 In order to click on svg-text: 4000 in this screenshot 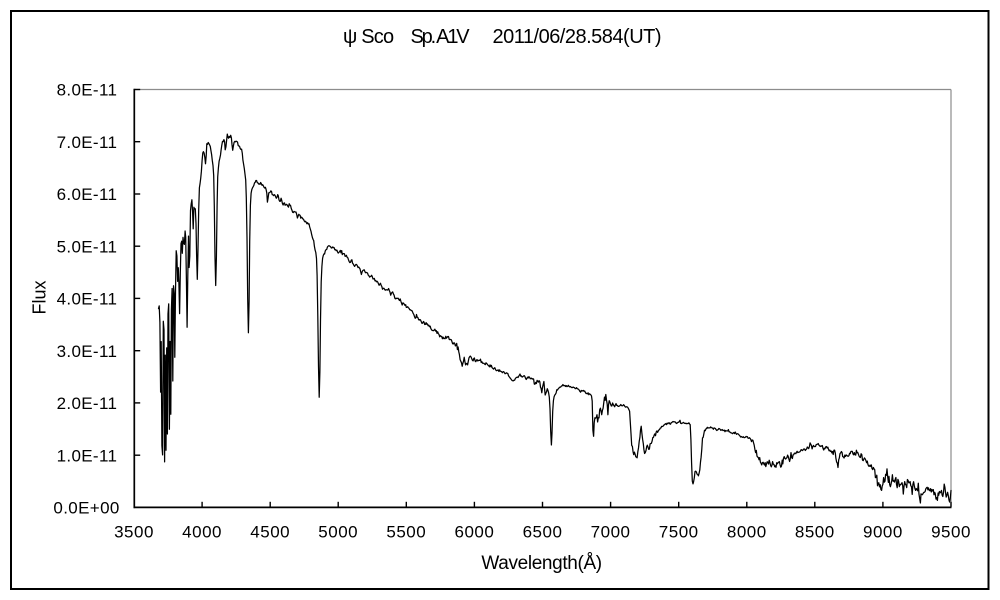, I will do `click(202, 532)`.